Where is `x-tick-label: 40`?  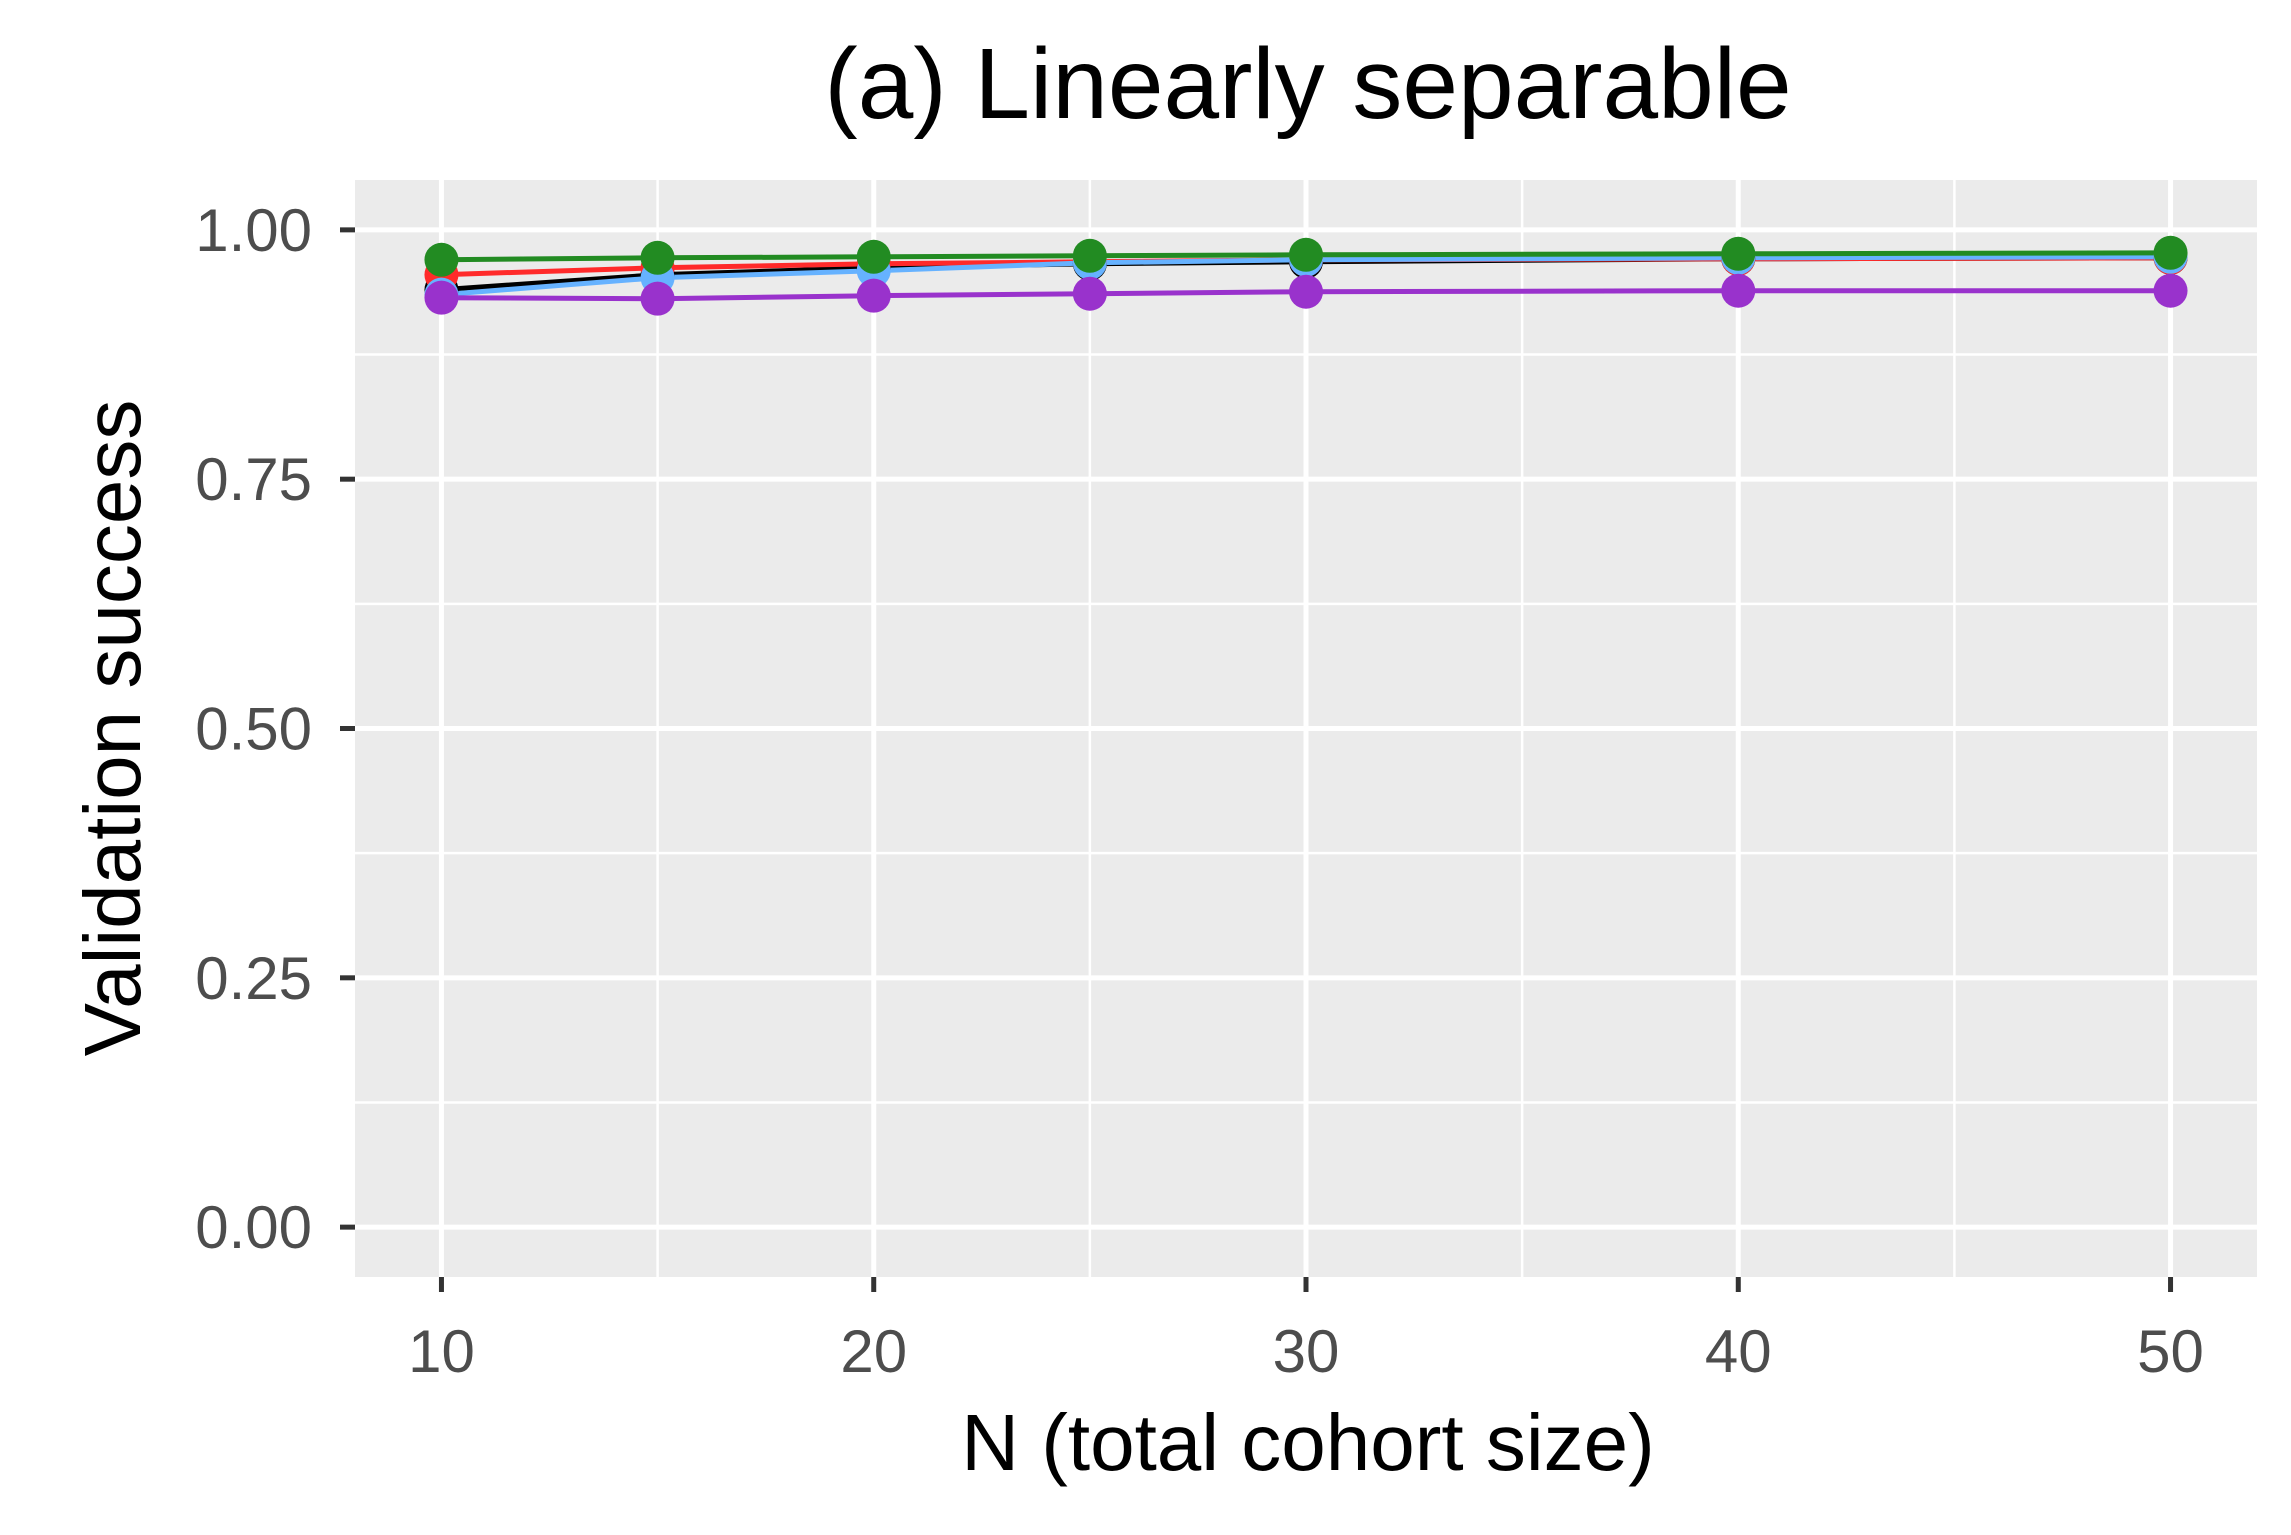
x-tick-label: 40 is located at coordinates (1738, 1351).